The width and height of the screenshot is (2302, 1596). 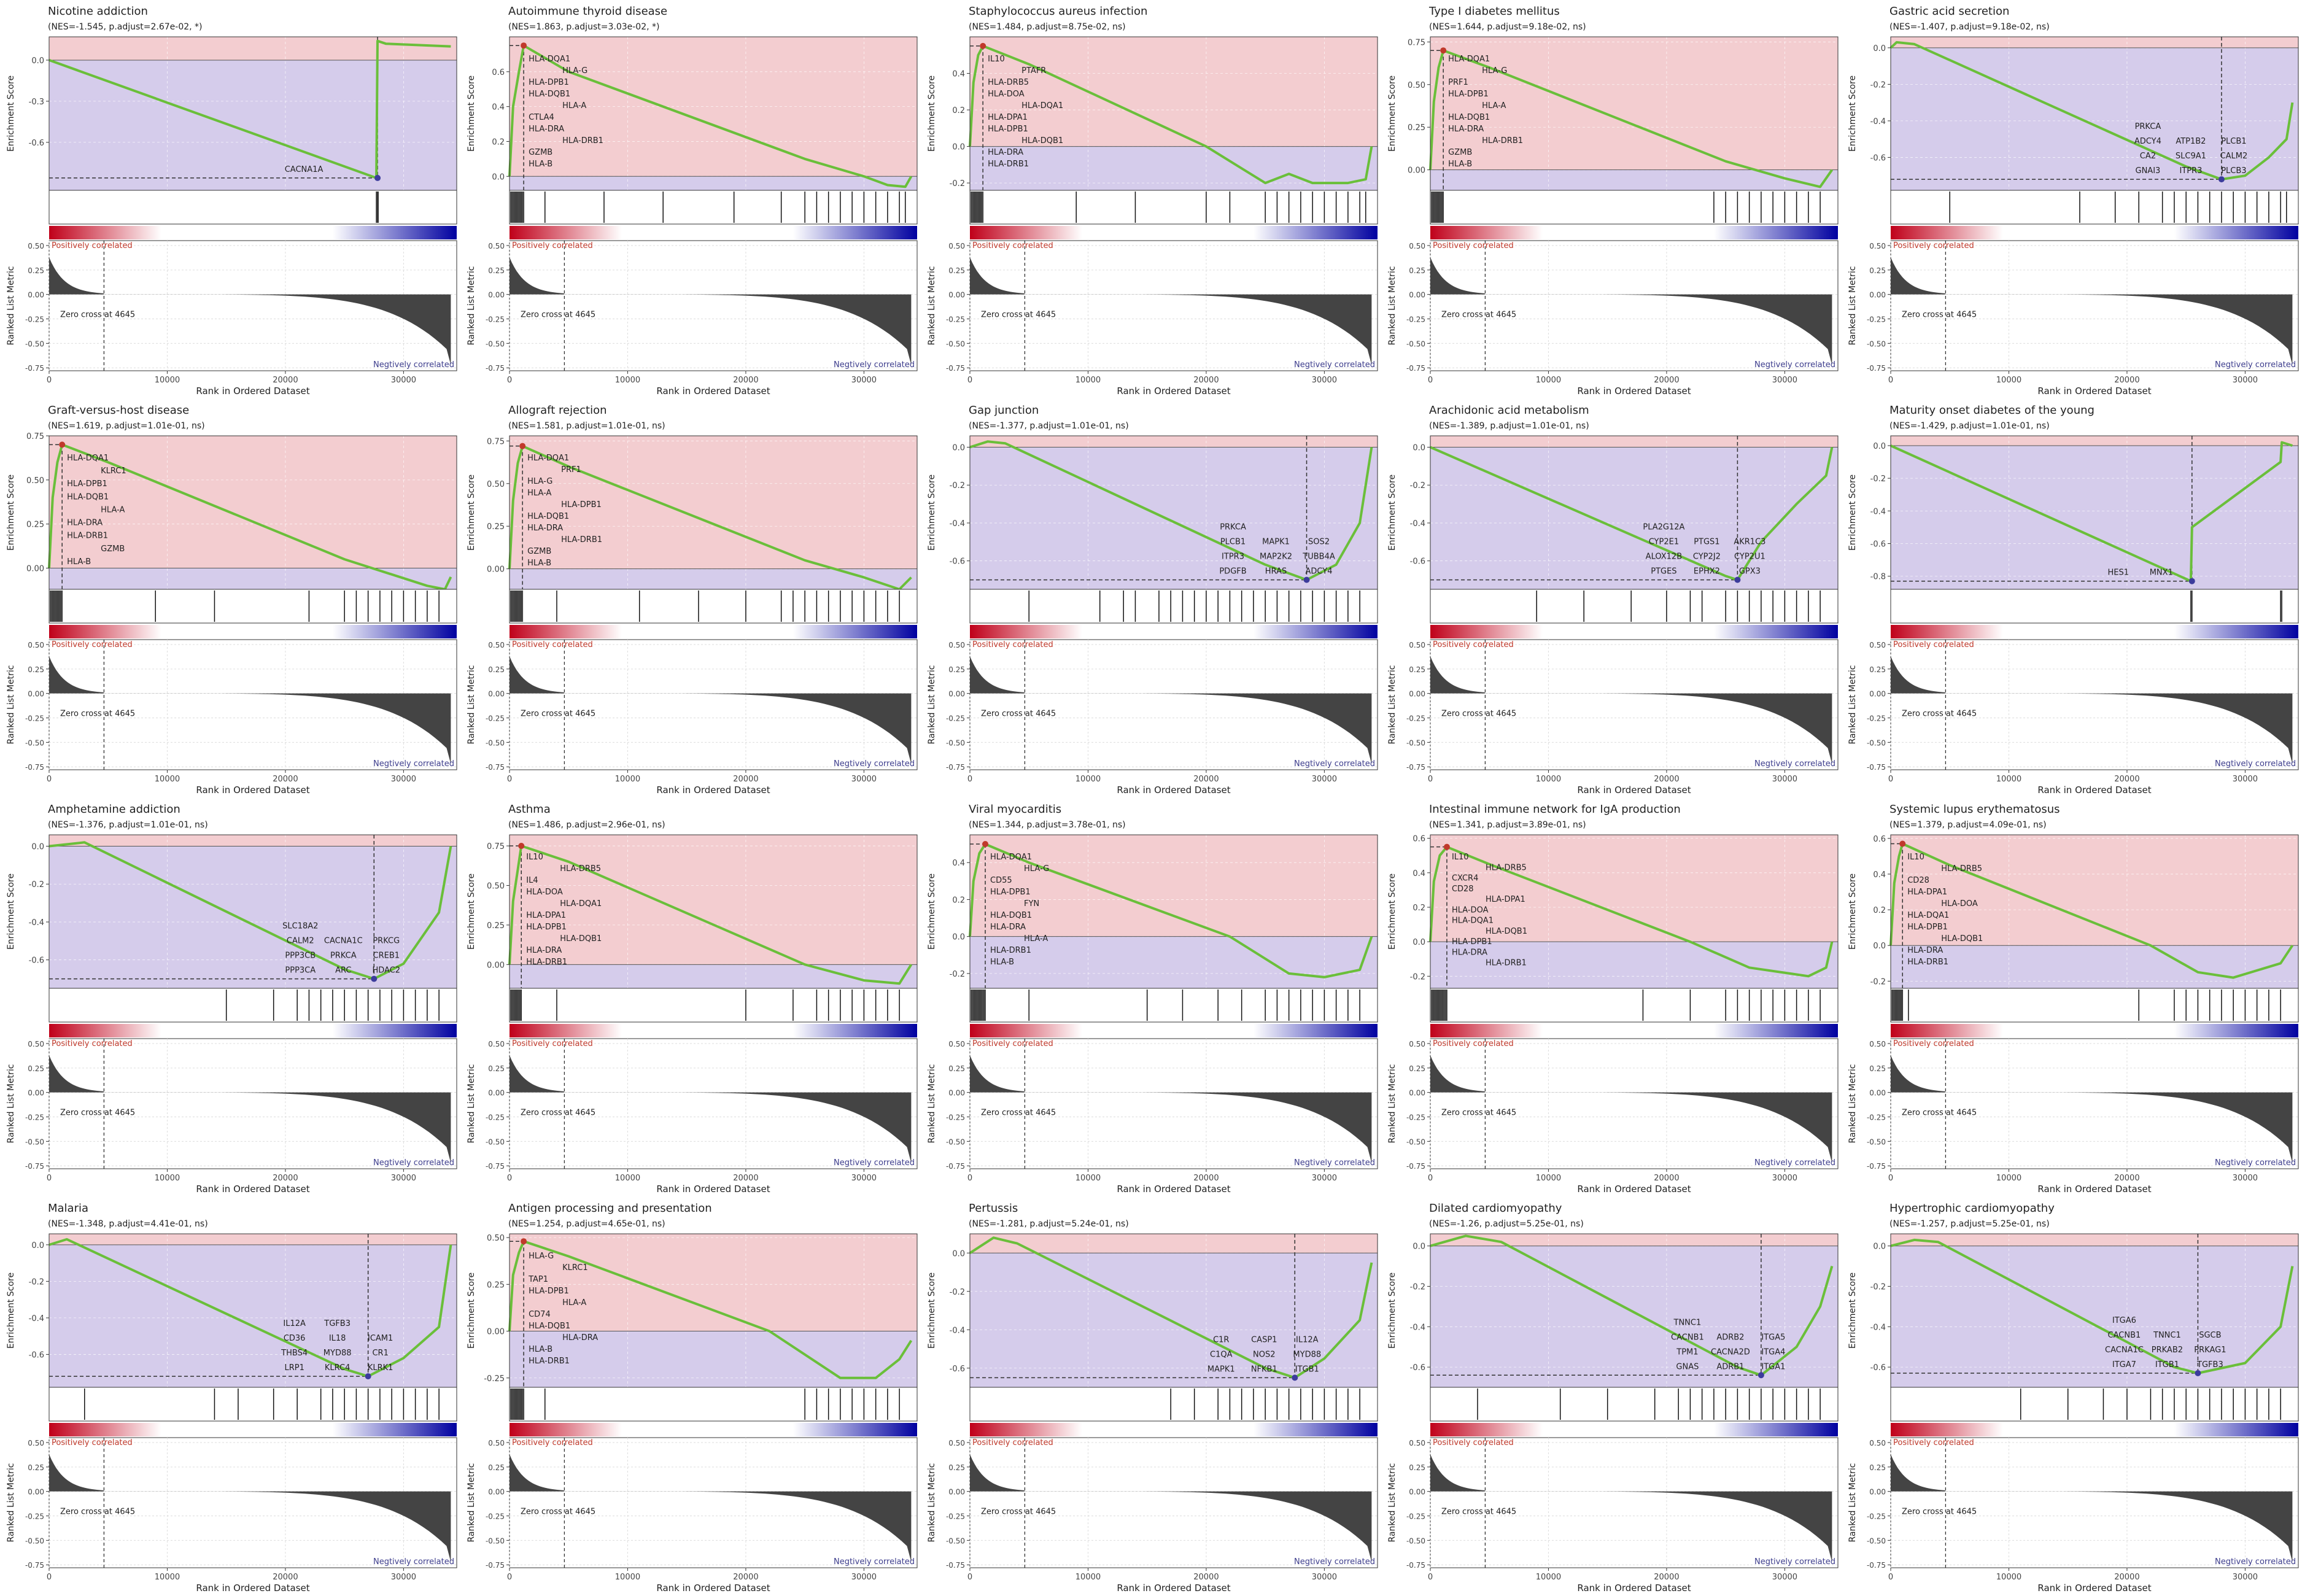 What do you see at coordinates (1707, 571) in the screenshot?
I see `gene-label: EPHX2` at bounding box center [1707, 571].